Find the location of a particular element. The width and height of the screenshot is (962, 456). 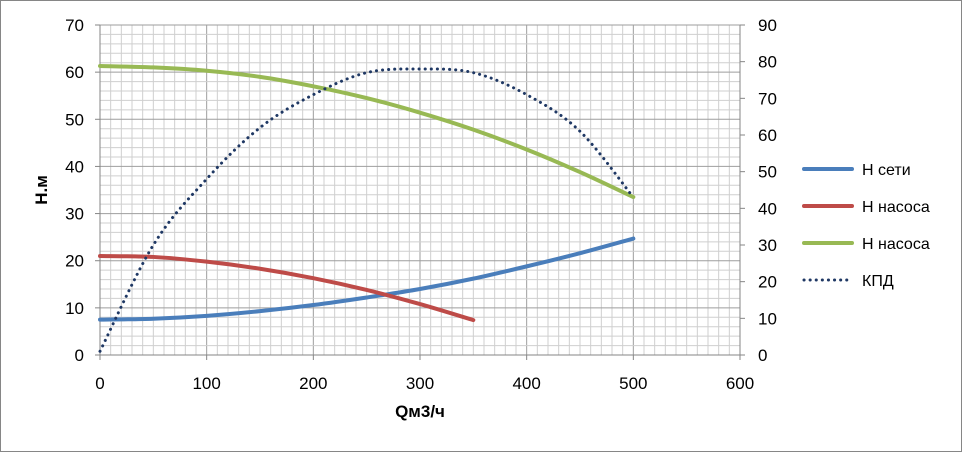

legend: Н сети Н насоса Н насоса КПД is located at coordinates (866, 226).